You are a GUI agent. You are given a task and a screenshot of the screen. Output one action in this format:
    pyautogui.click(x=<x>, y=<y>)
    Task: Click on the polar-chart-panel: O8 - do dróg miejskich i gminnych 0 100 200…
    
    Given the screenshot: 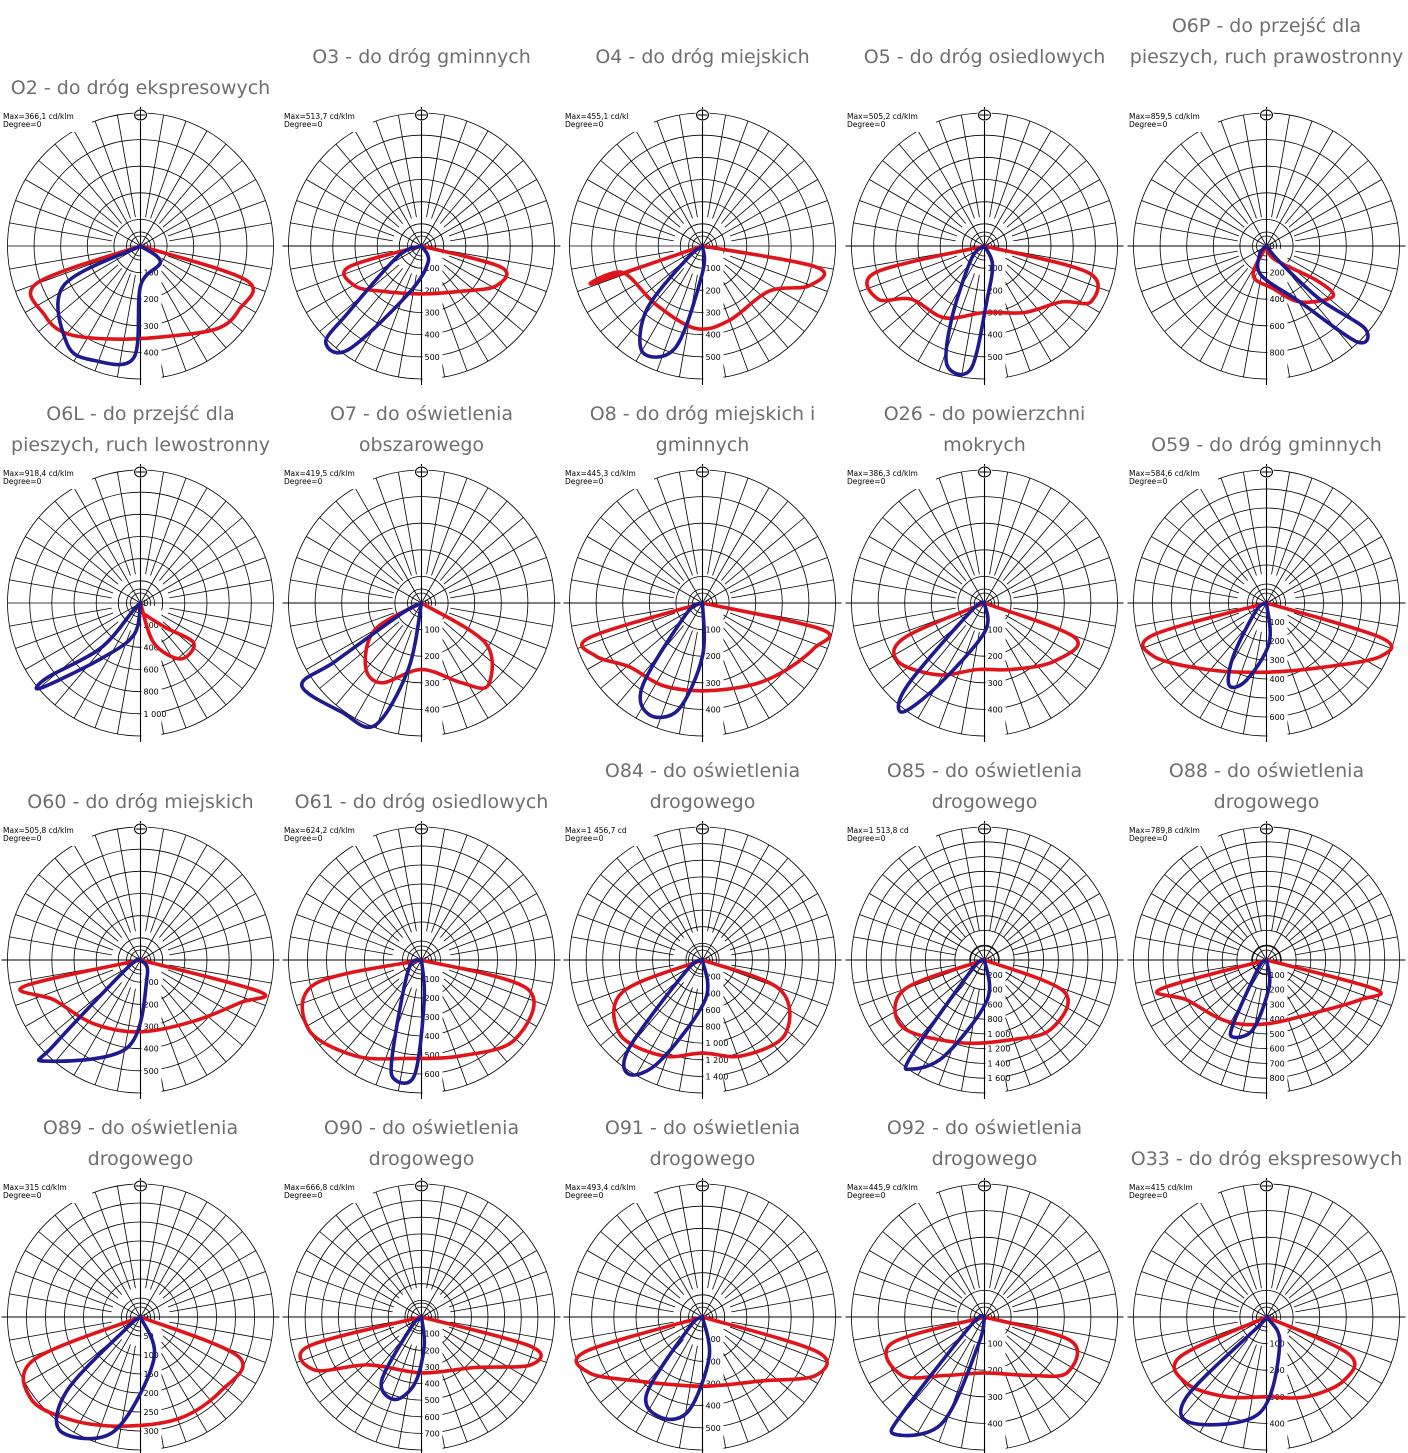 What is the action you would take?
    pyautogui.click(x=702, y=549)
    